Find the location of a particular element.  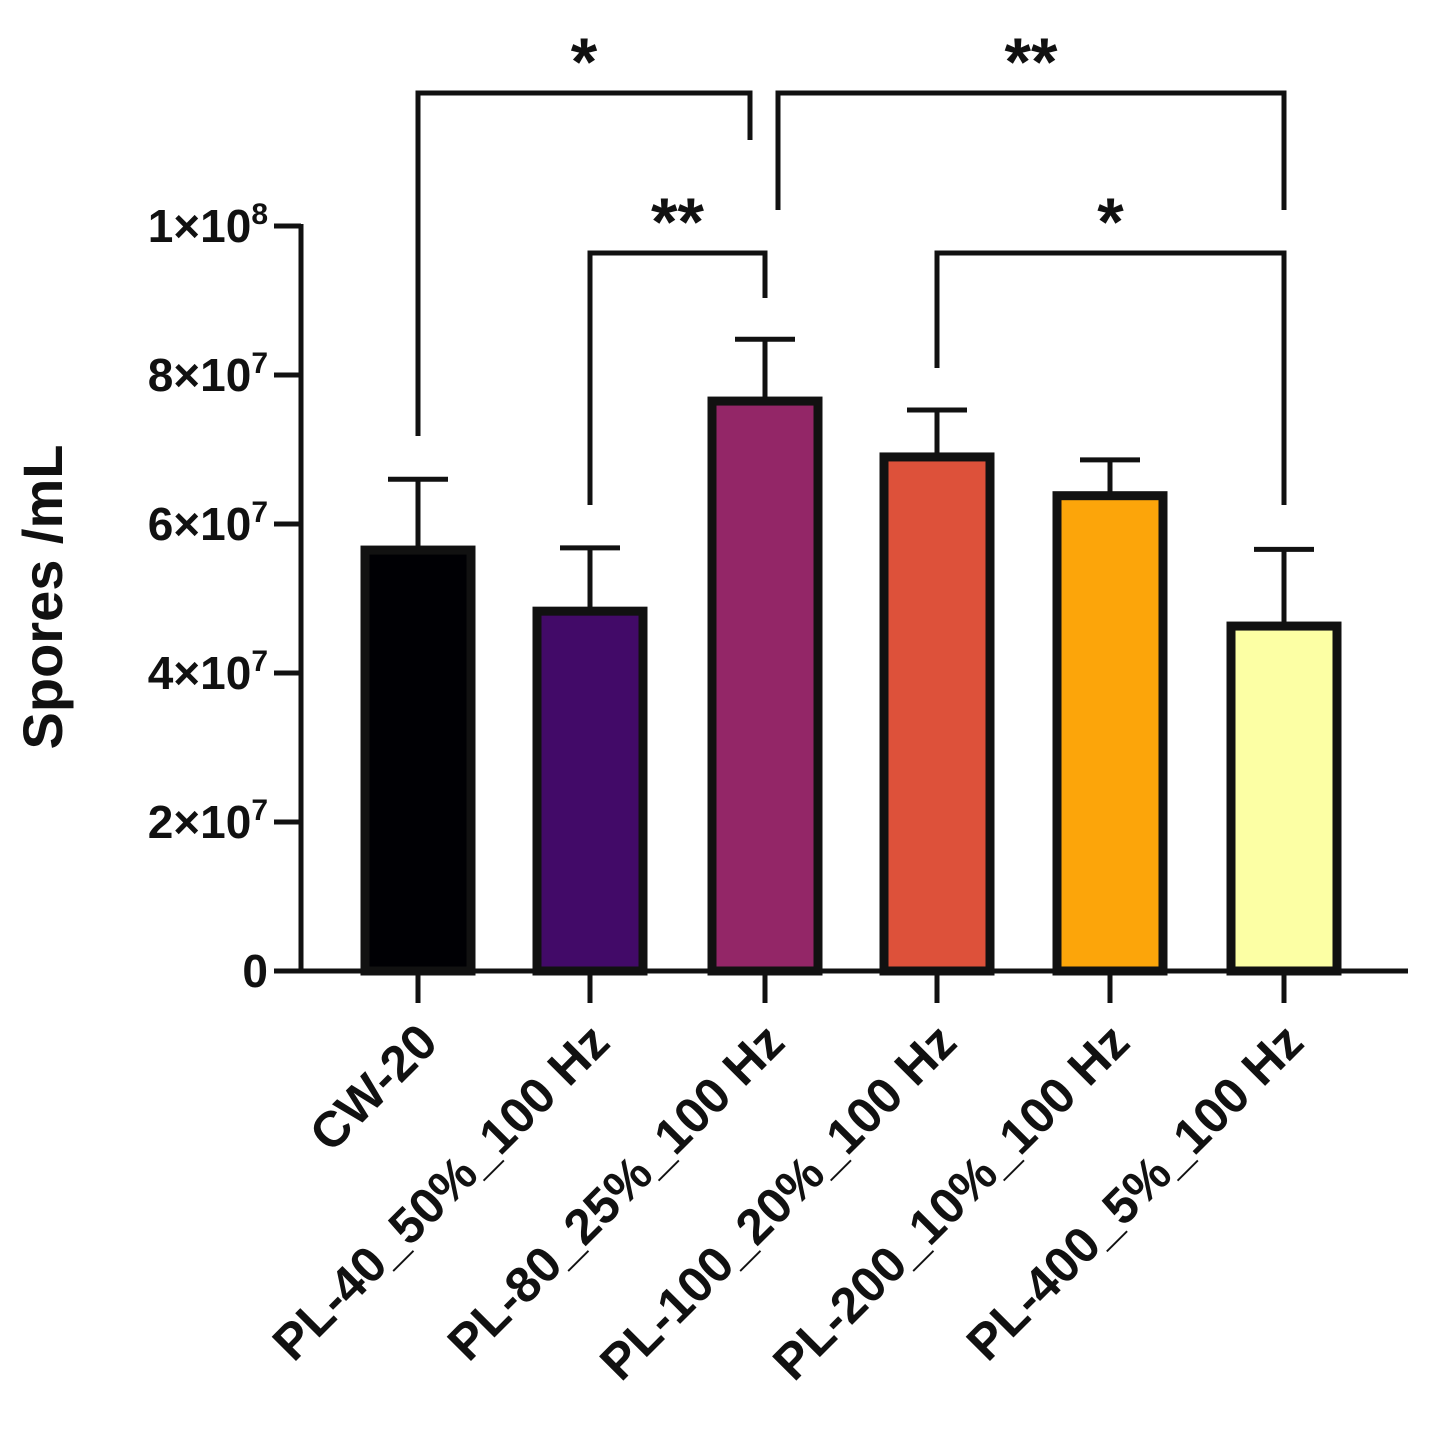

y-axis-label: Spores /mL is located at coordinates (42, 597).